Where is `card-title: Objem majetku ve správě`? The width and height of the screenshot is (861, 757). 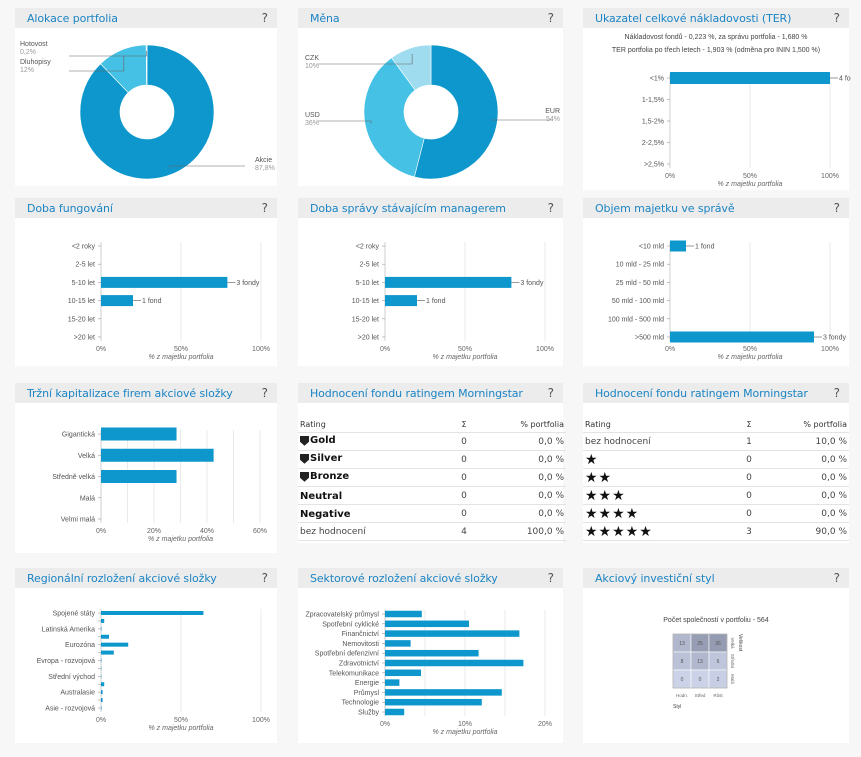 card-title: Objem majetku ve správě is located at coordinates (665, 208).